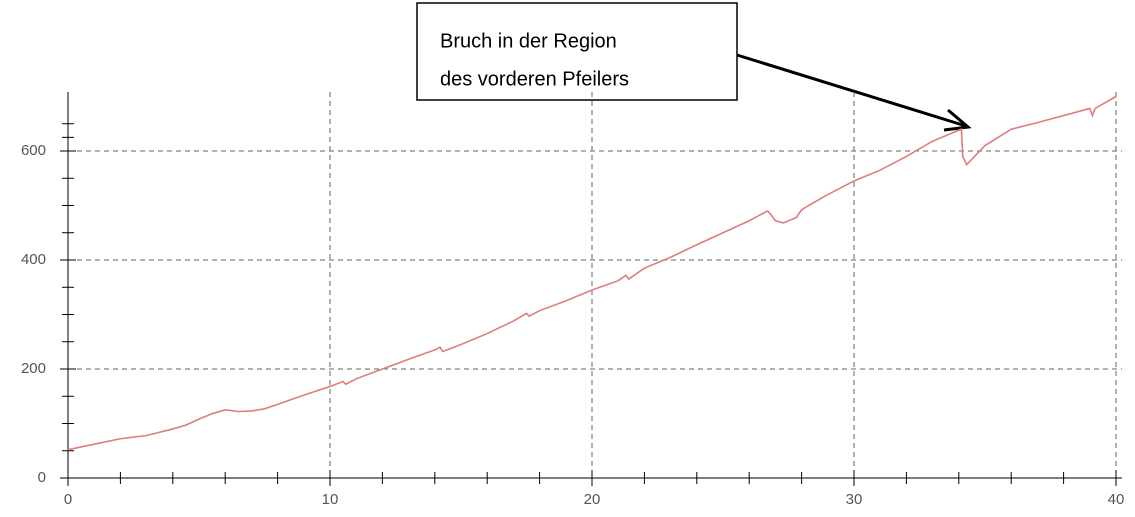  What do you see at coordinates (33, 259) in the screenshot?
I see `y-tick-label: 400` at bounding box center [33, 259].